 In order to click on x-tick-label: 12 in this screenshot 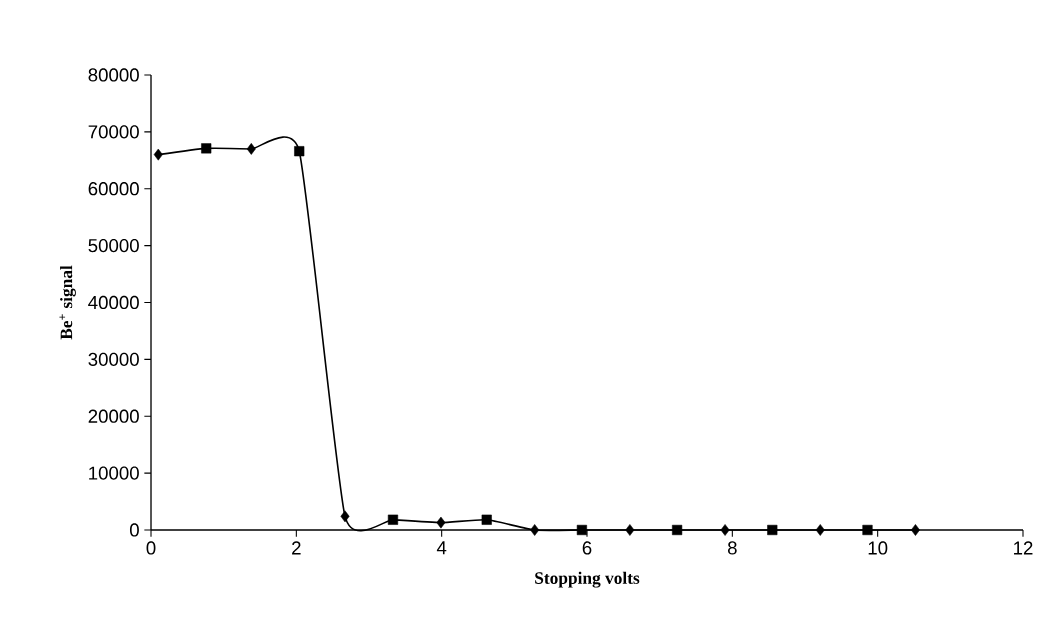, I will do `click(1023, 548)`.